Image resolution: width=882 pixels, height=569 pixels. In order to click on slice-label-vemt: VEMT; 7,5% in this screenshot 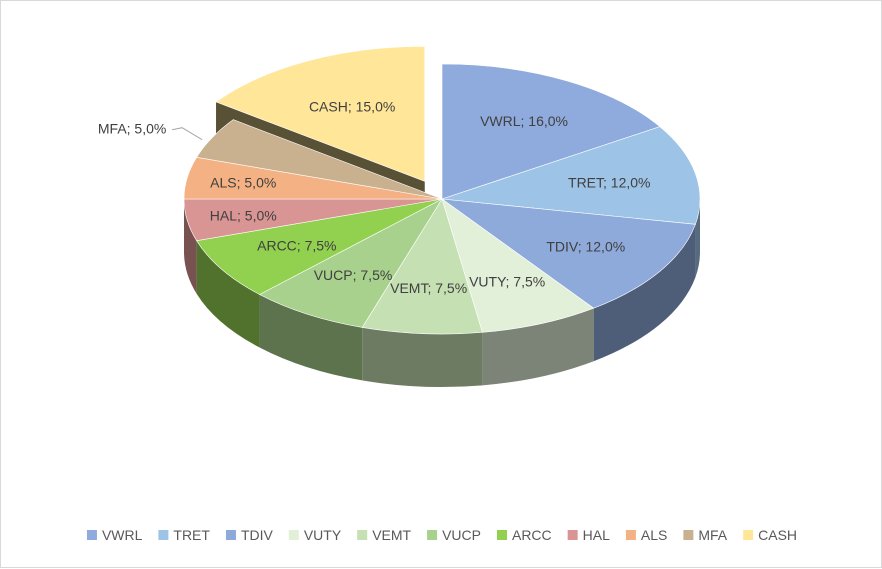, I will do `click(428, 288)`.